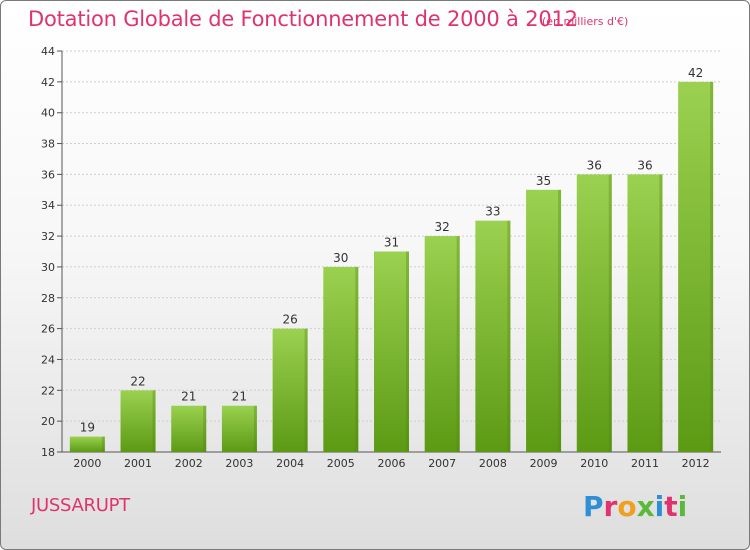 The height and width of the screenshot is (550, 750). I want to click on y-tick-label: 36, so click(48, 174).